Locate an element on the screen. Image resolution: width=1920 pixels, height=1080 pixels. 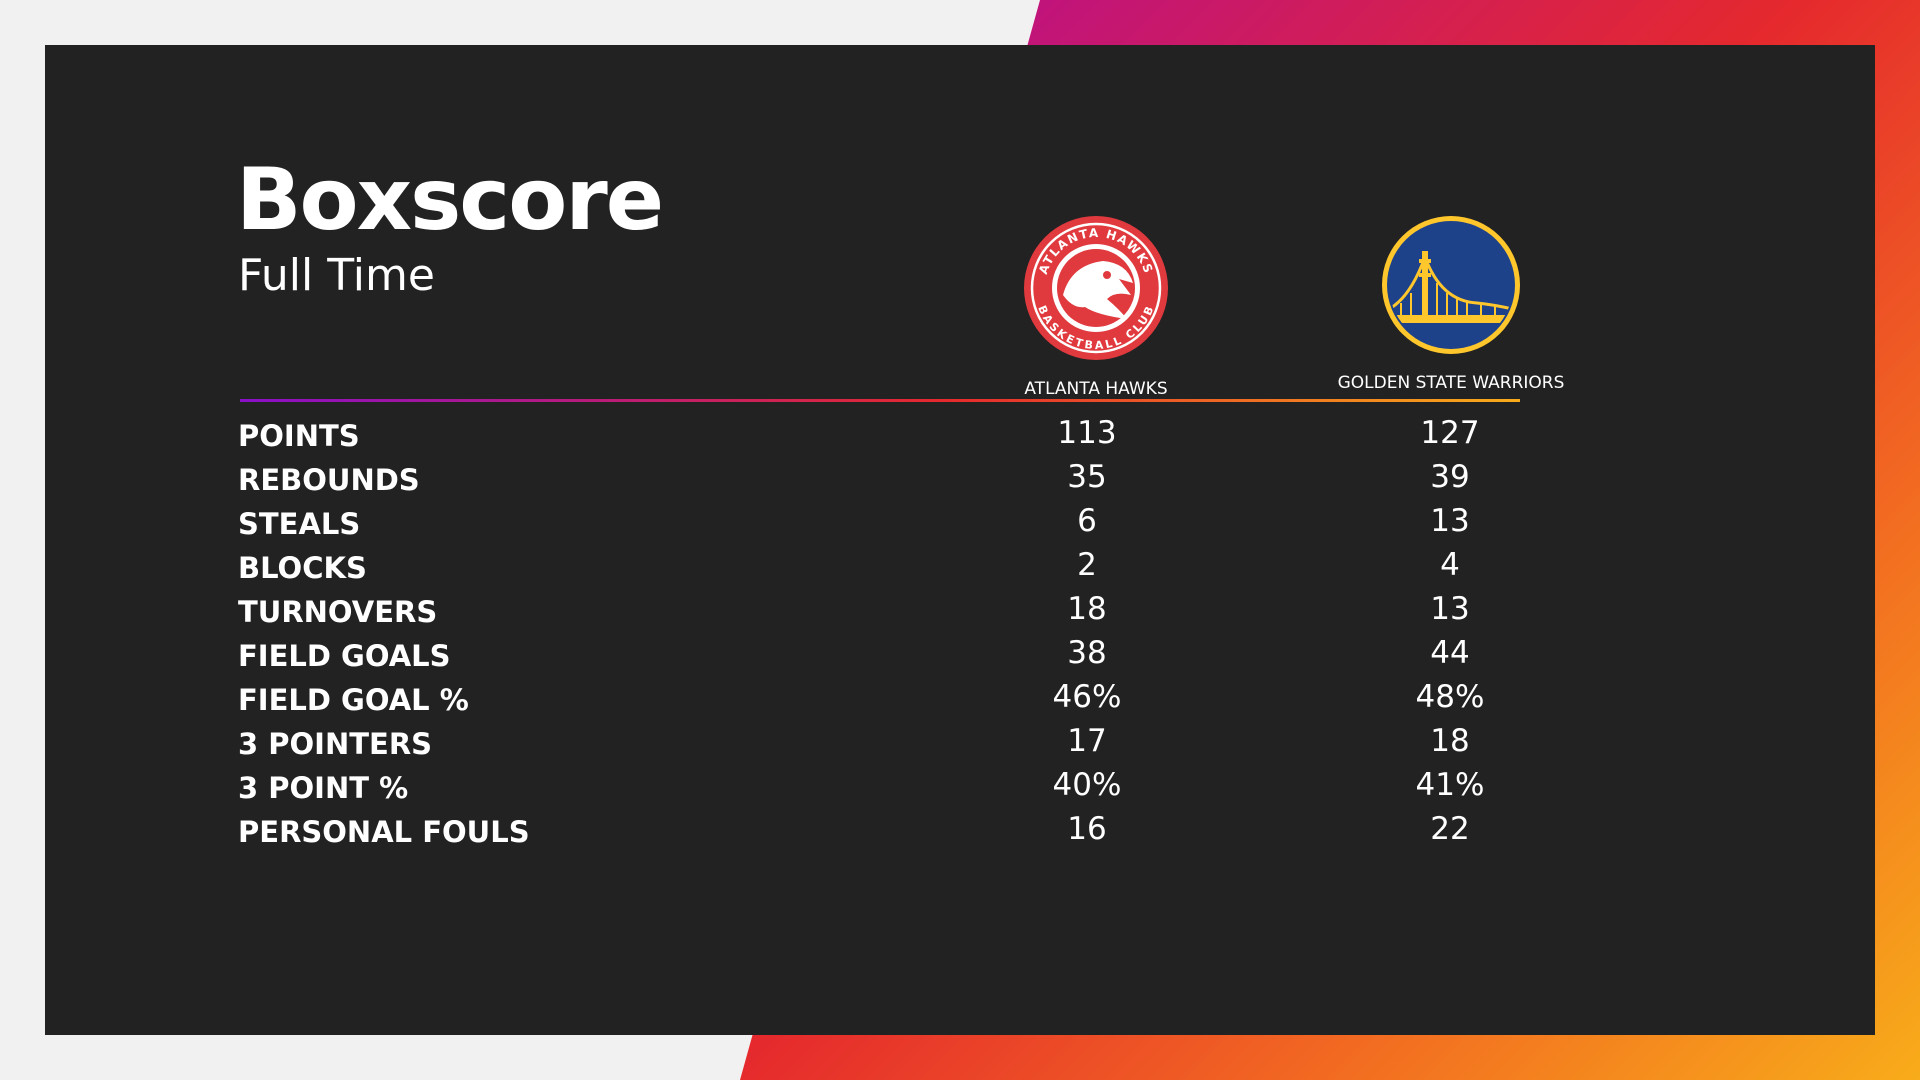
stat-label: BLOCKS is located at coordinates (302, 568).